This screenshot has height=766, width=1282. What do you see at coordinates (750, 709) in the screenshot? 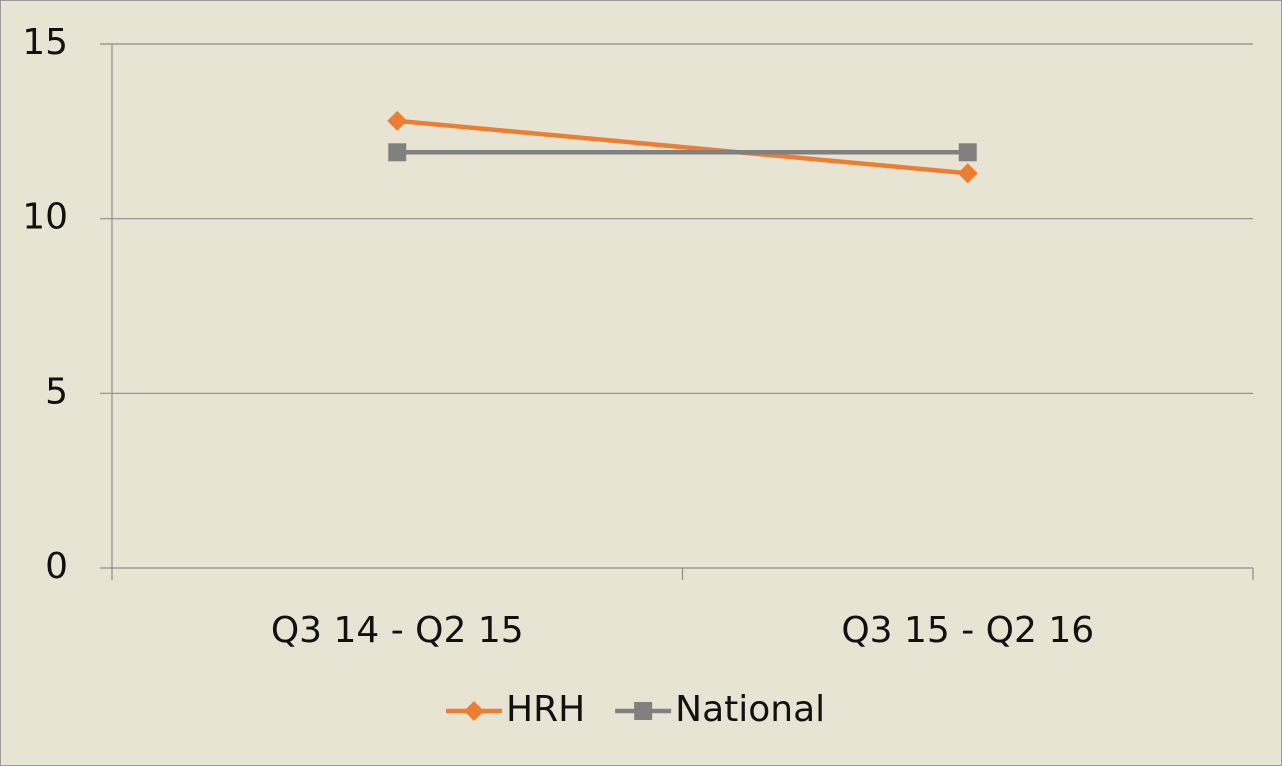
I see `legend-label: National` at bounding box center [750, 709].